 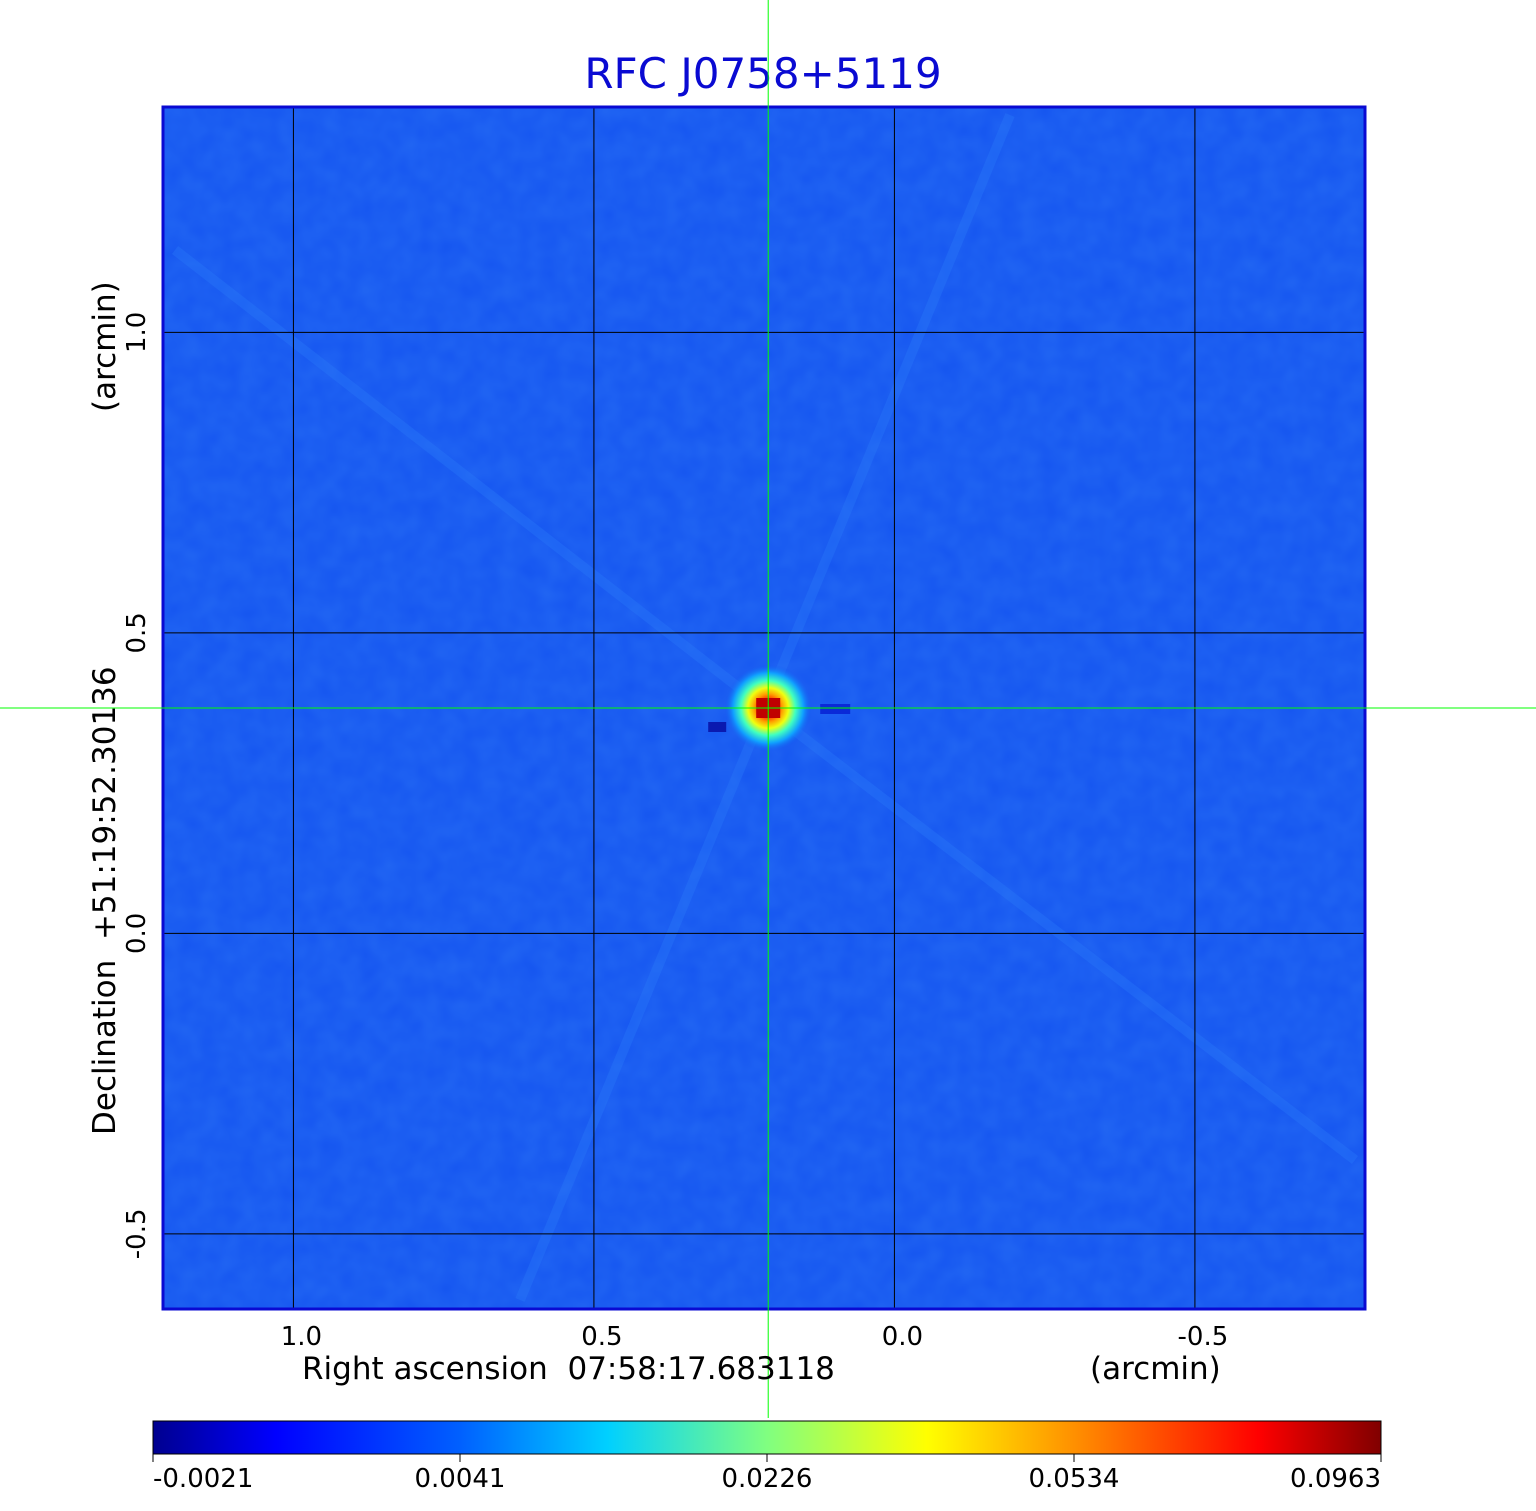 I want to click on colorbar-tick-label: 0.0226, so click(x=767, y=1479).